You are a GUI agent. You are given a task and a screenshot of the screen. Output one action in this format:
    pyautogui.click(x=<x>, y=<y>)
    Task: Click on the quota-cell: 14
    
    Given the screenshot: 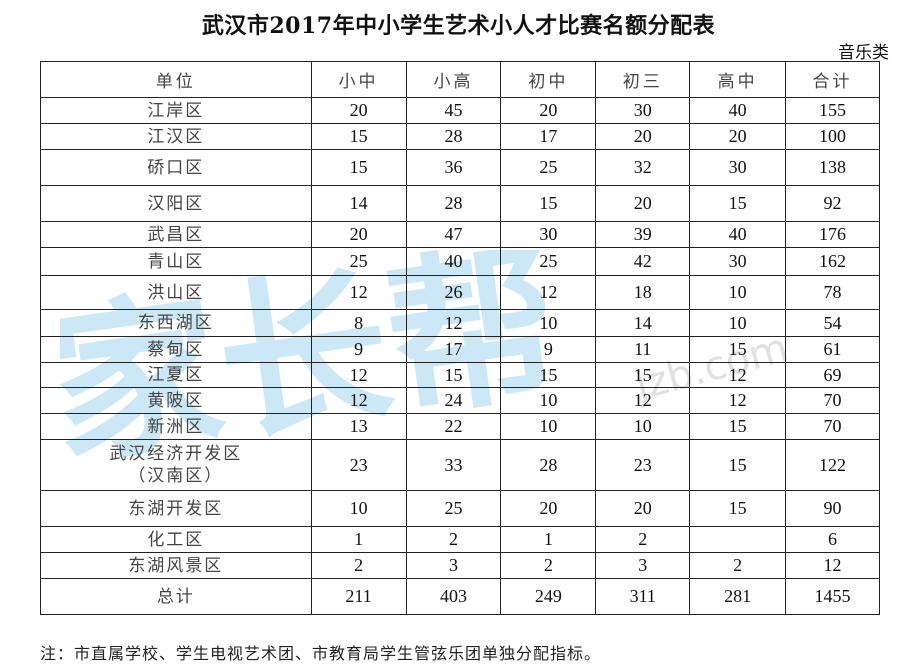 What is the action you would take?
    pyautogui.click(x=643, y=323)
    